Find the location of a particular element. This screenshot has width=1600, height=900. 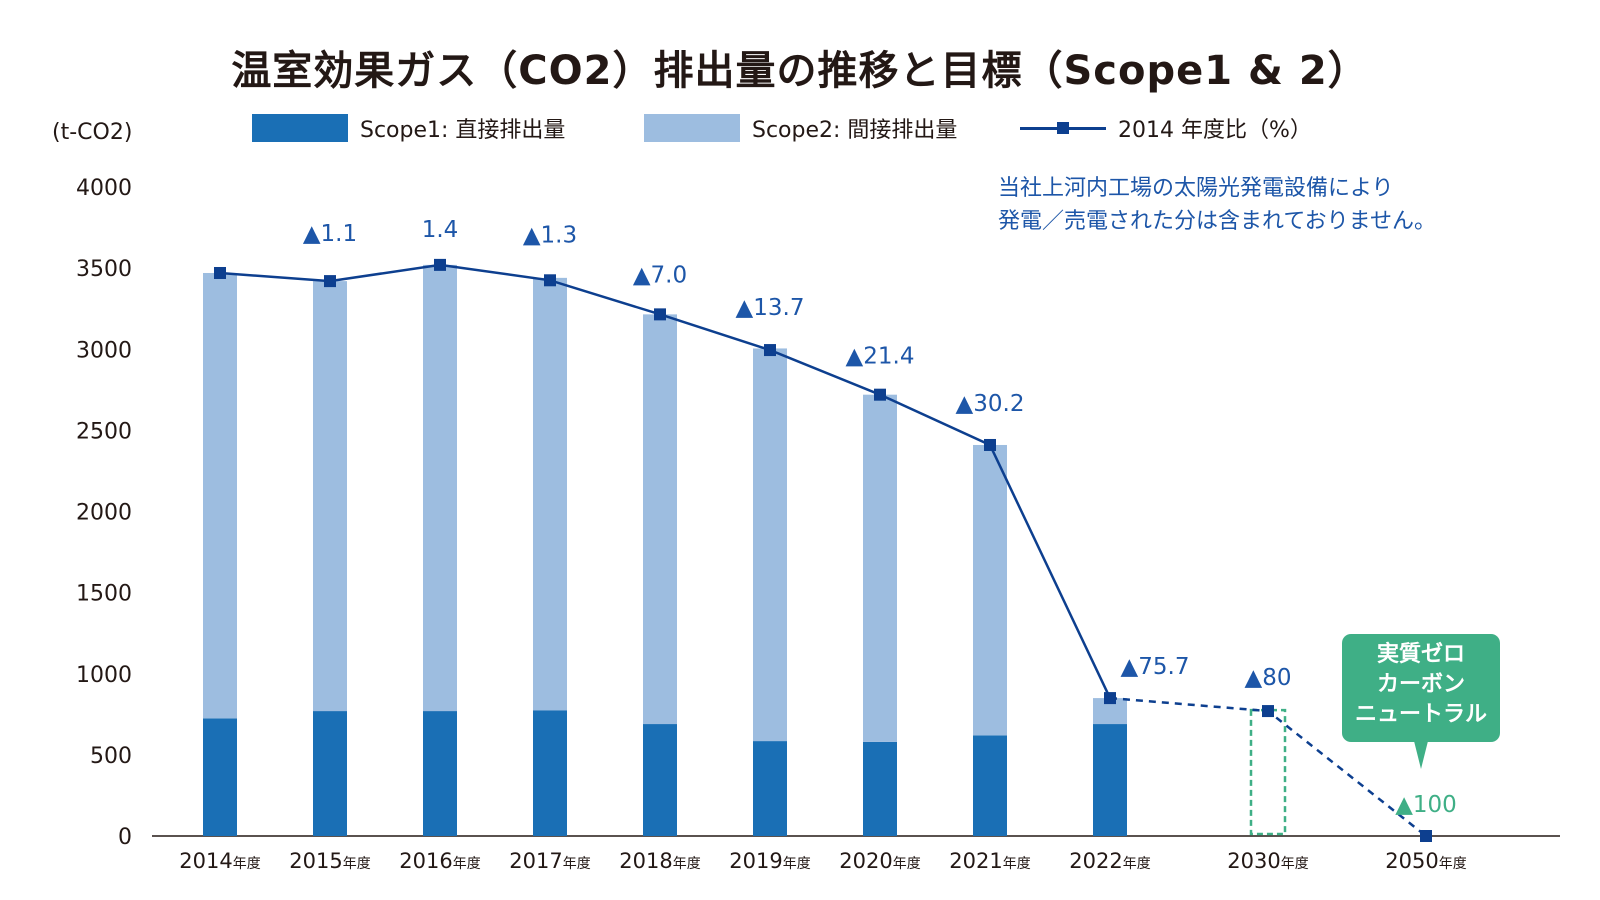

reduction-annotation: ▲100 is located at coordinates (1426, 805).